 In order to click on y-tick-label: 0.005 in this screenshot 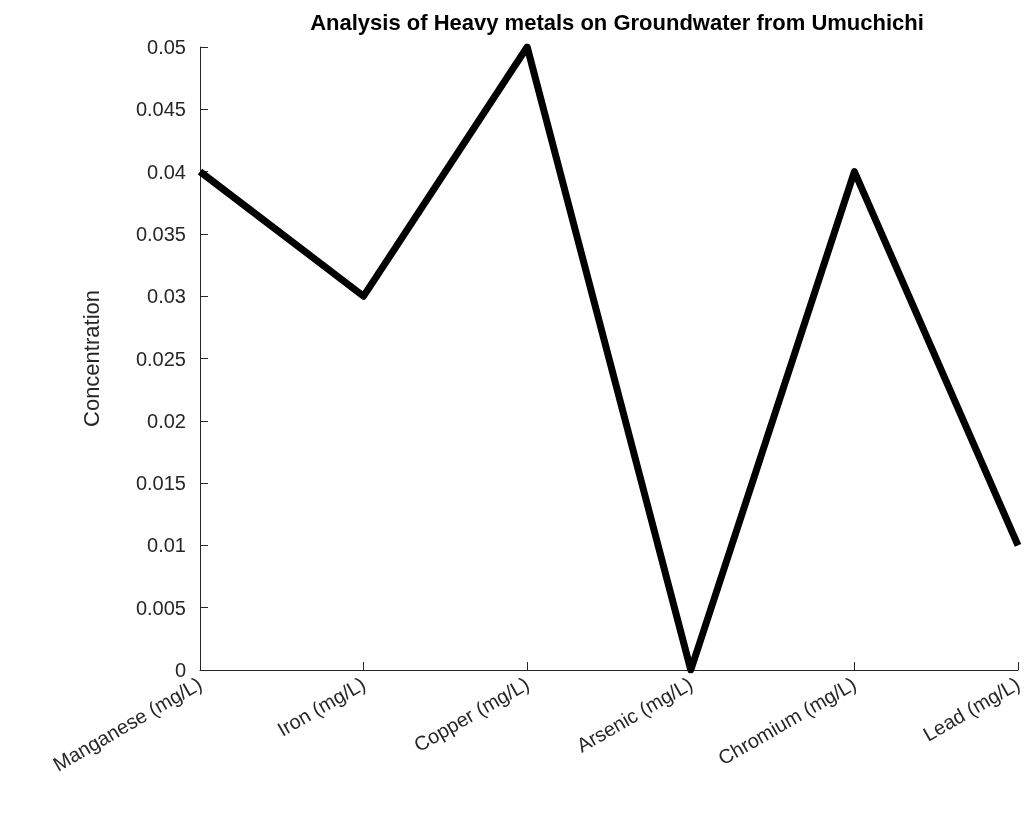, I will do `click(160, 607)`.